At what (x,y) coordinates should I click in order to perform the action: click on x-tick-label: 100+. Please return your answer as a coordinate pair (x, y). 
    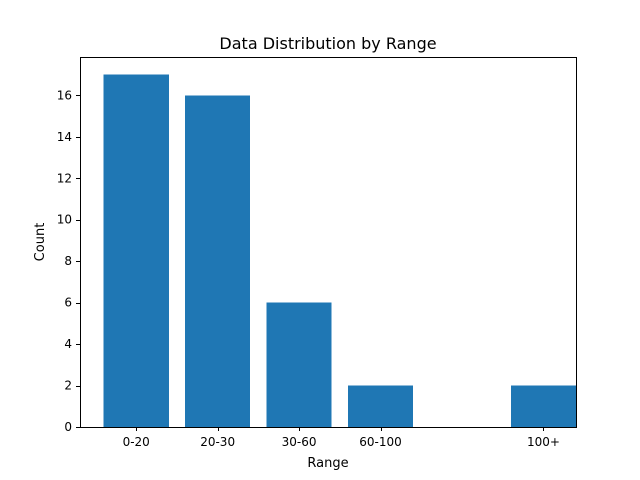
    Looking at the image, I should click on (543, 442).